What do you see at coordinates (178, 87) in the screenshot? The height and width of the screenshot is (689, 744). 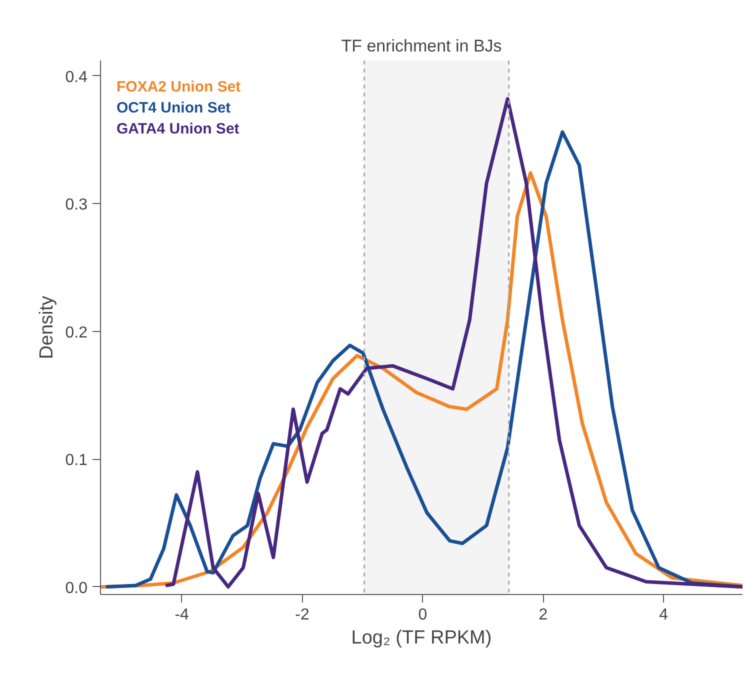 I see `text: FOXA2 Union Set` at bounding box center [178, 87].